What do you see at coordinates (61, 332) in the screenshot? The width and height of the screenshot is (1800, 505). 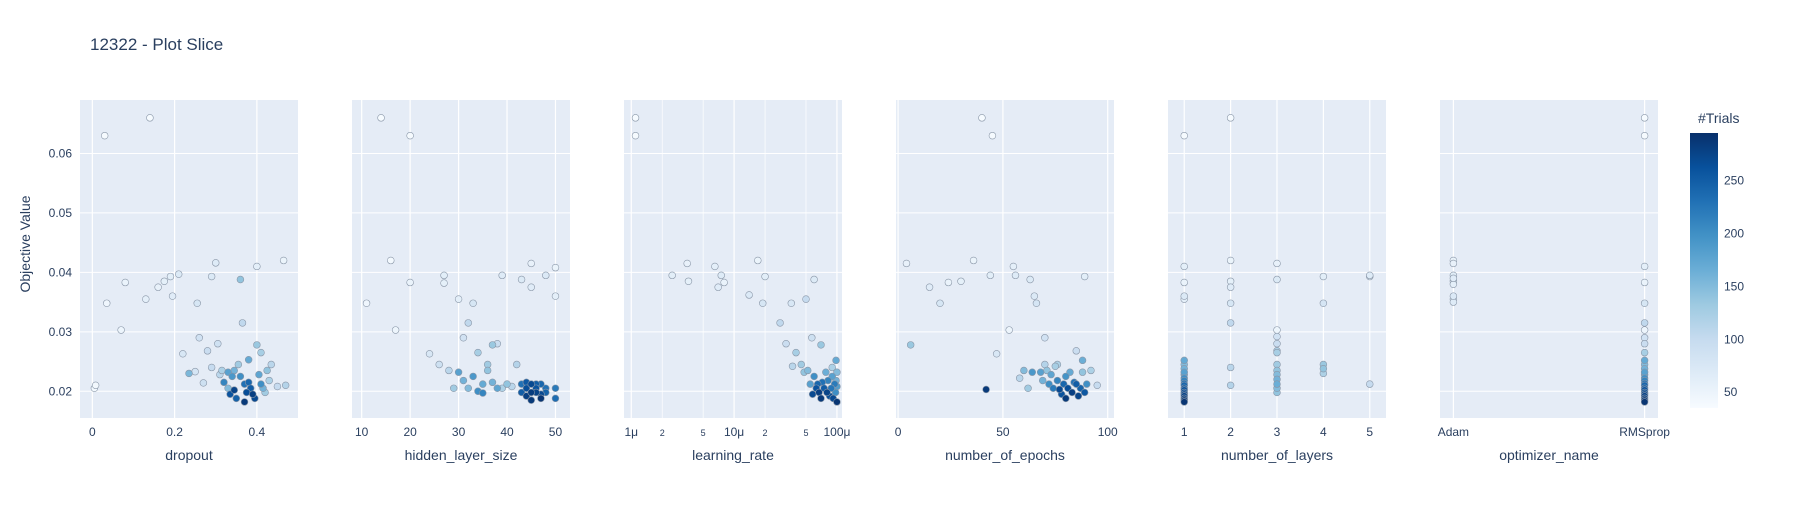 I see `y-tick-label: 0.03` at bounding box center [61, 332].